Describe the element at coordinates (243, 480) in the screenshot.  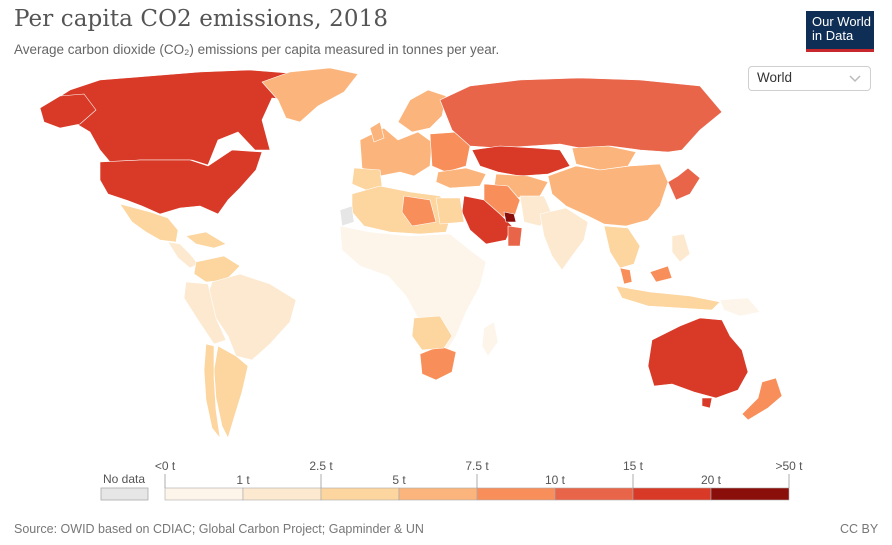
I see `legend-inner-label: 1 t` at that location.